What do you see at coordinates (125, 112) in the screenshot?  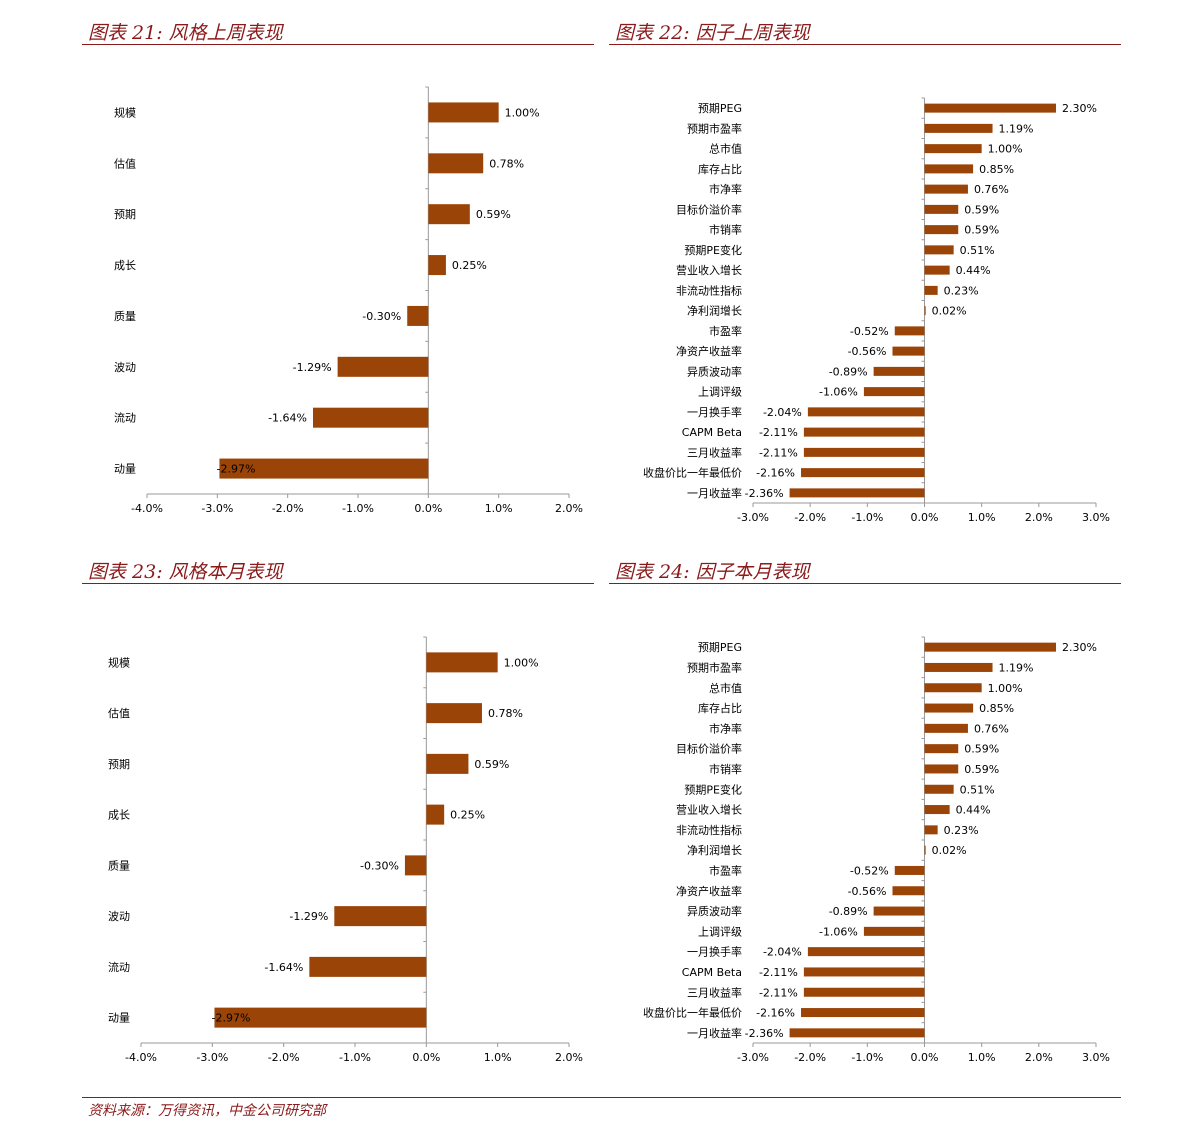 I see `category-label: 规模` at bounding box center [125, 112].